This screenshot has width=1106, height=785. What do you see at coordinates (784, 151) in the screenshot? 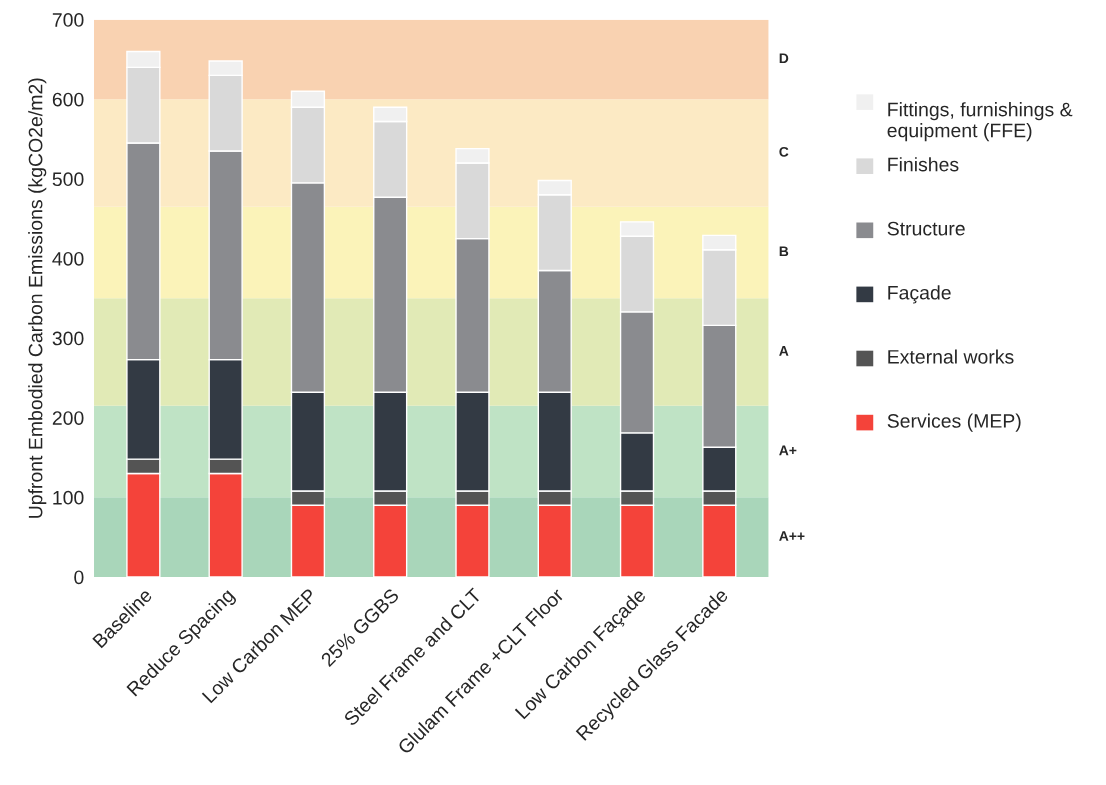
I see `band-label: C` at bounding box center [784, 151].